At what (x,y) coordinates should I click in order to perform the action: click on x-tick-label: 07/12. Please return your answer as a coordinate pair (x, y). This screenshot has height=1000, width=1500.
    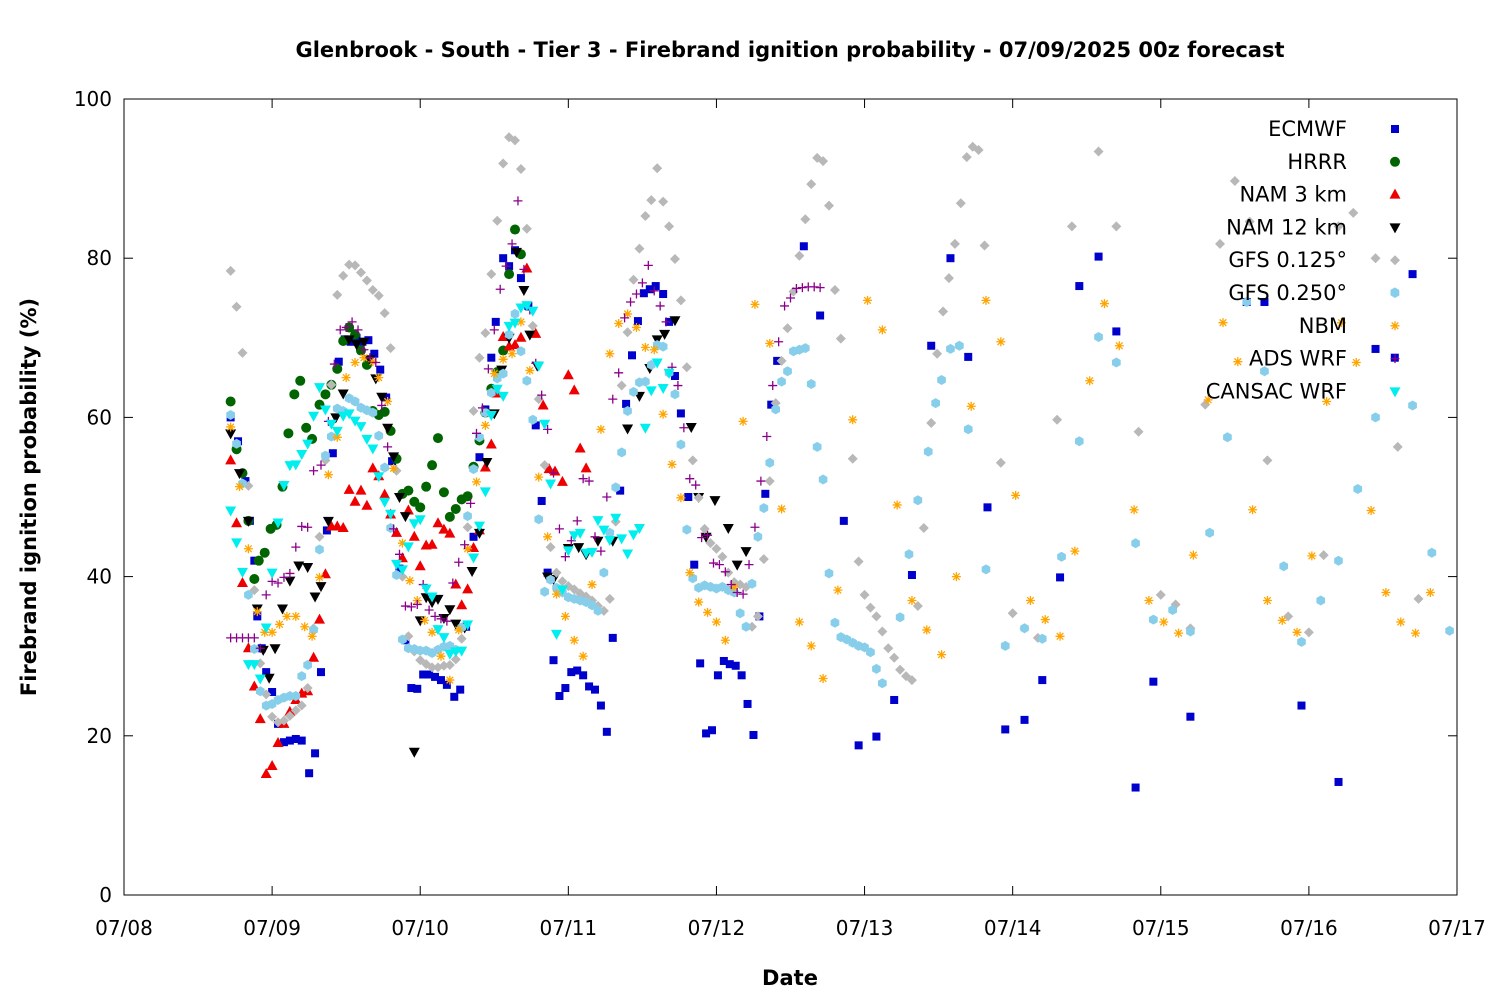
    Looking at the image, I should click on (717, 928).